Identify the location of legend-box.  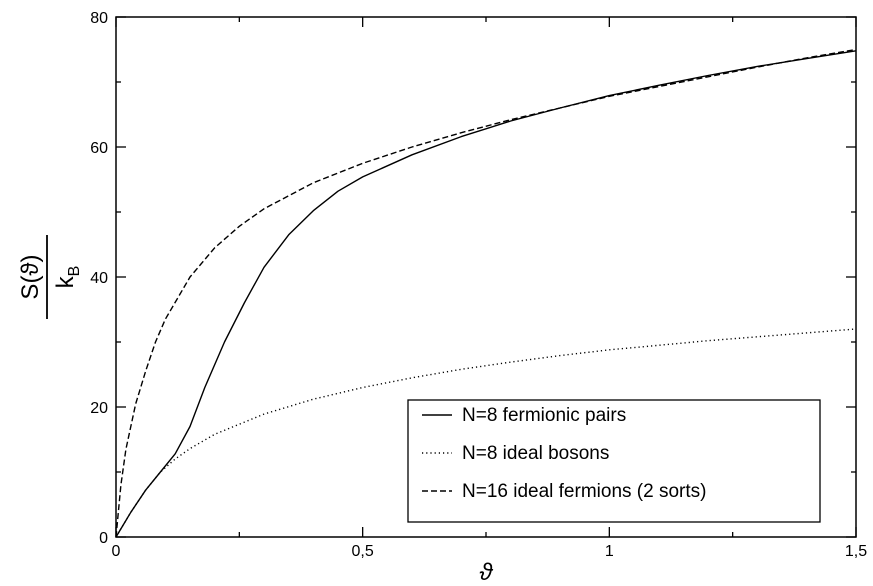
(614, 461).